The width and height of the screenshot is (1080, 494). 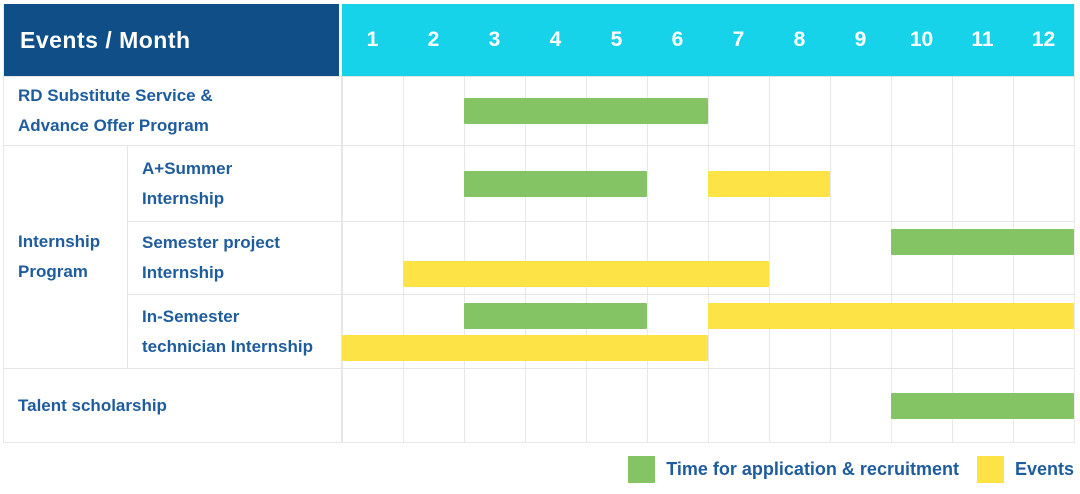 I want to click on legend-item-application: Time for application & recruitment, so click(x=793, y=469).